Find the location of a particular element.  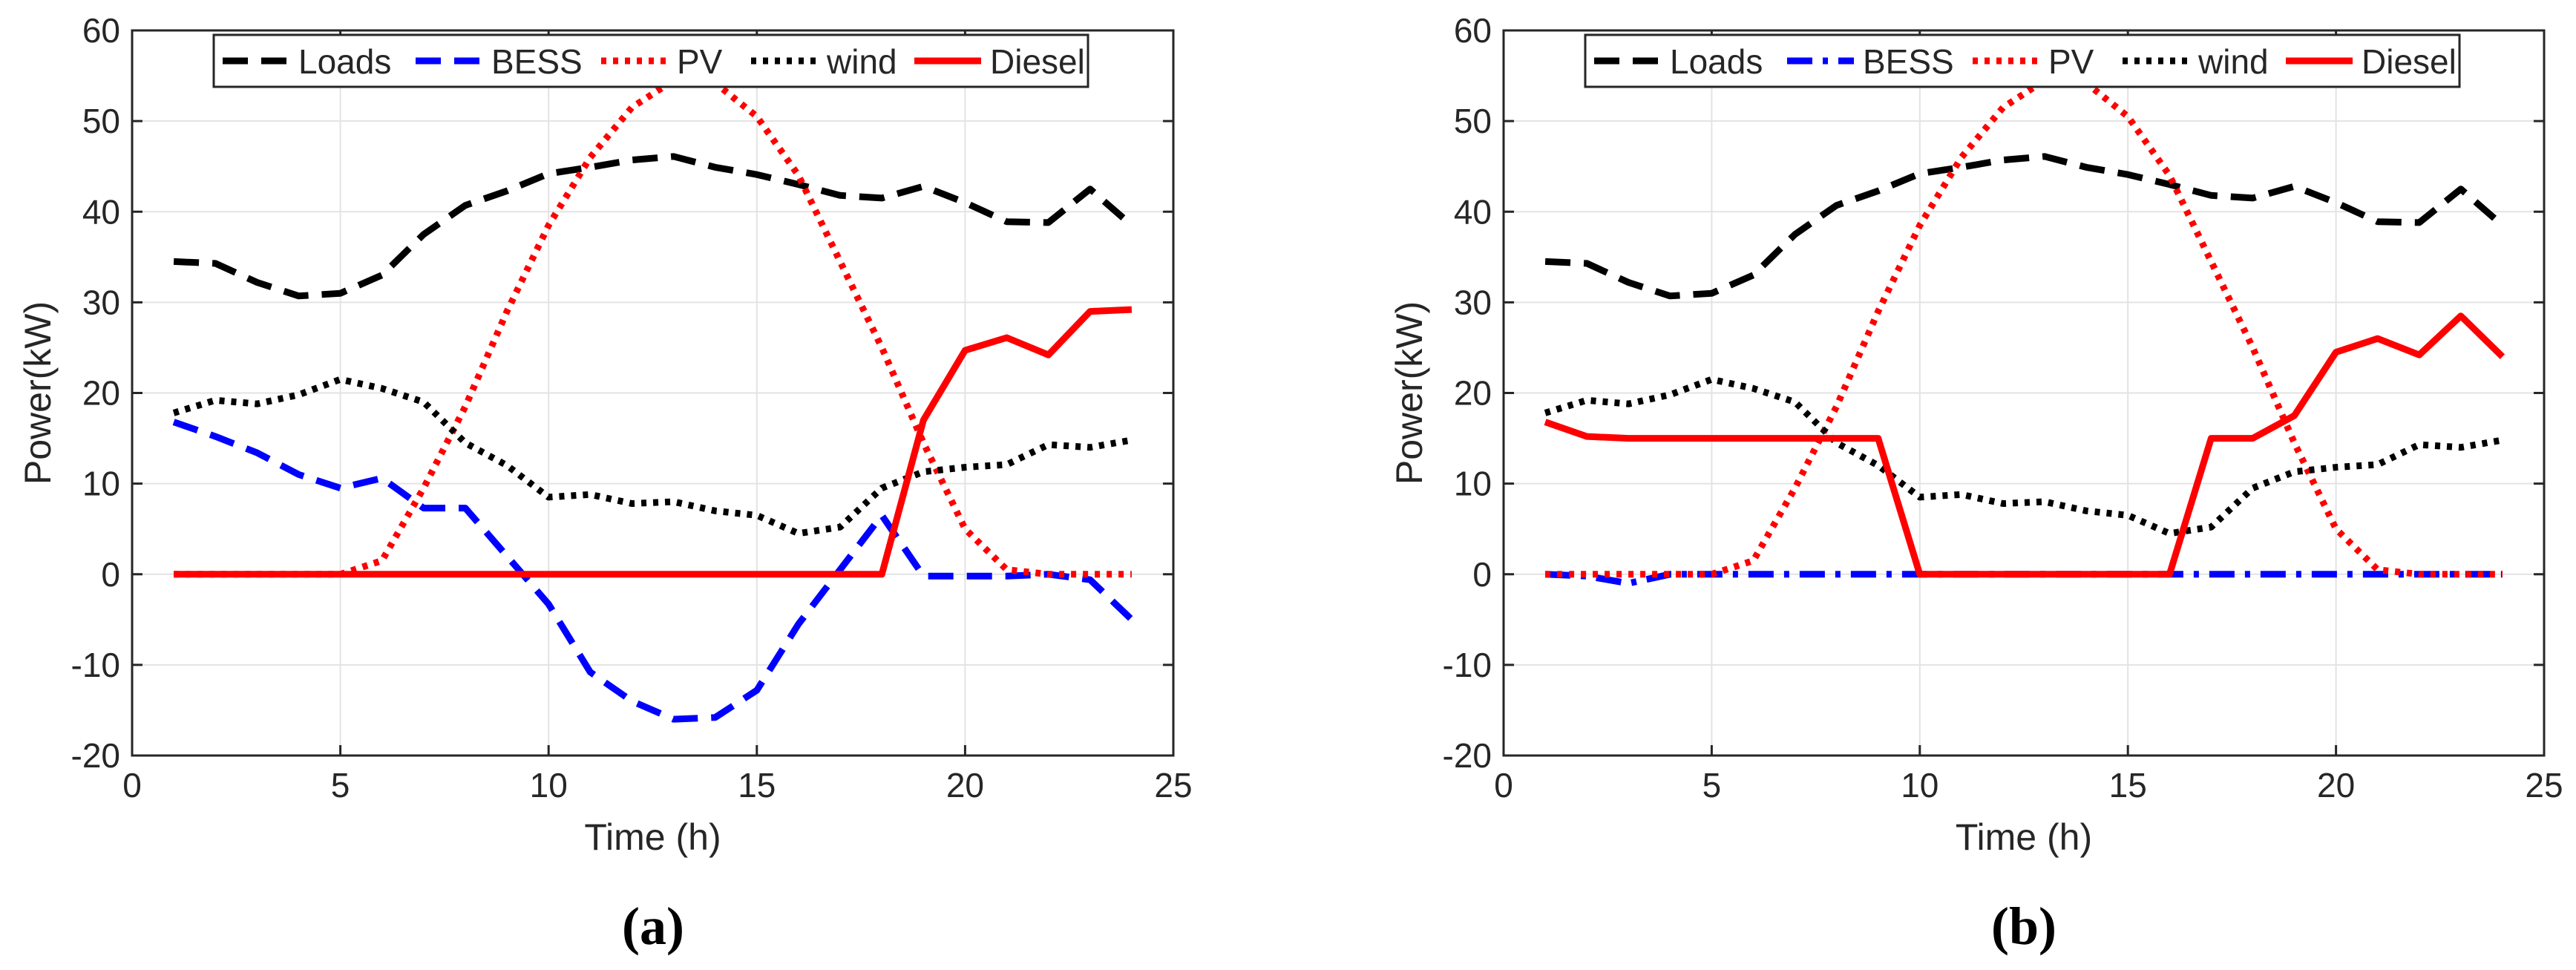

panel-caption: (b) is located at coordinates (2024, 927).